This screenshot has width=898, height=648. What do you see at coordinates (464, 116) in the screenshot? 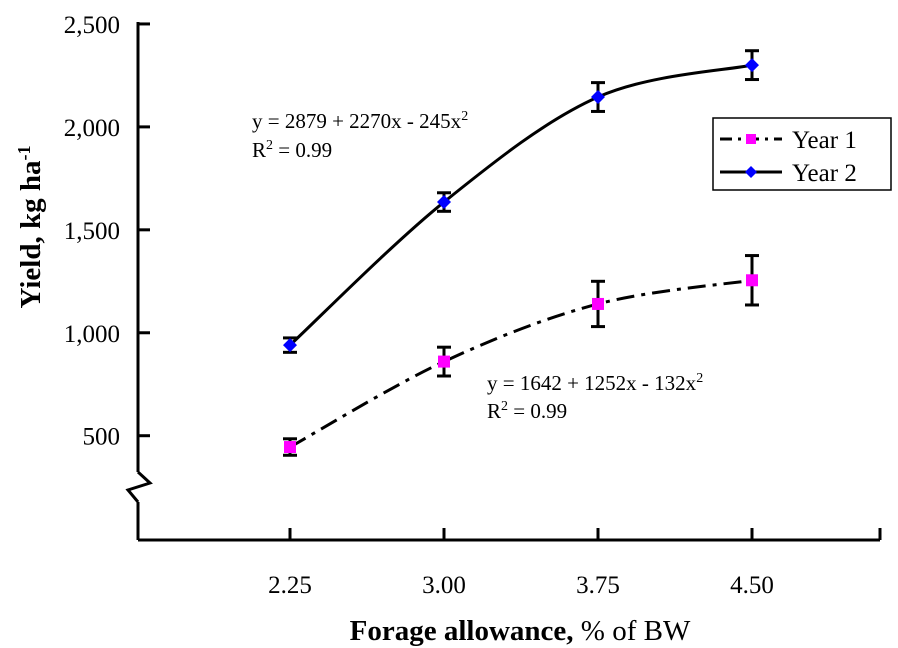
I see `year2-equation-sup: 2` at bounding box center [464, 116].